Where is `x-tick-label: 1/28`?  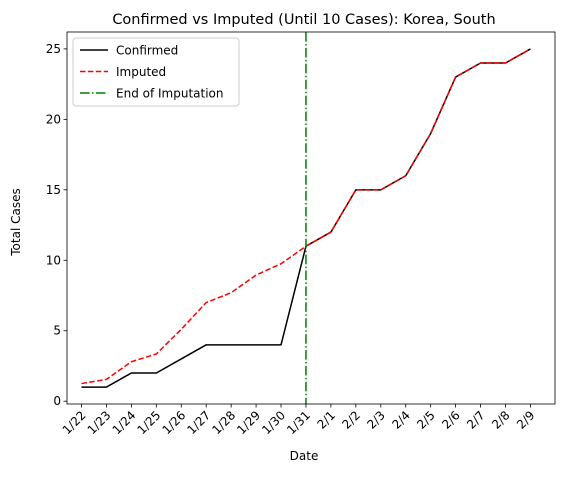 x-tick-label: 1/28 is located at coordinates (223, 422).